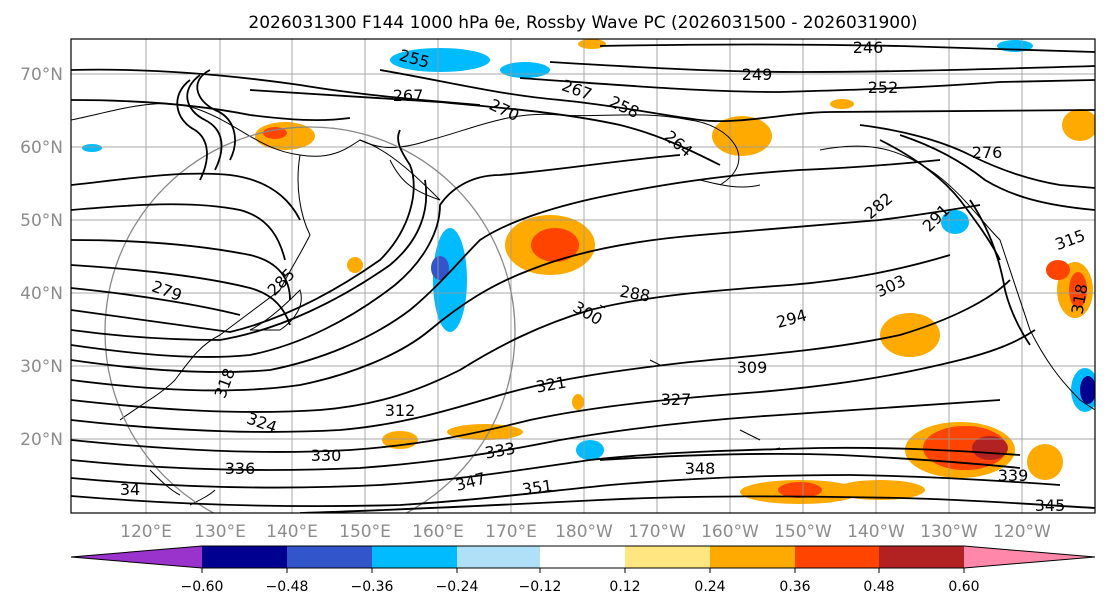 The image size is (1105, 606). I want to click on colorbar-tick-label: 0.60, so click(963, 587).